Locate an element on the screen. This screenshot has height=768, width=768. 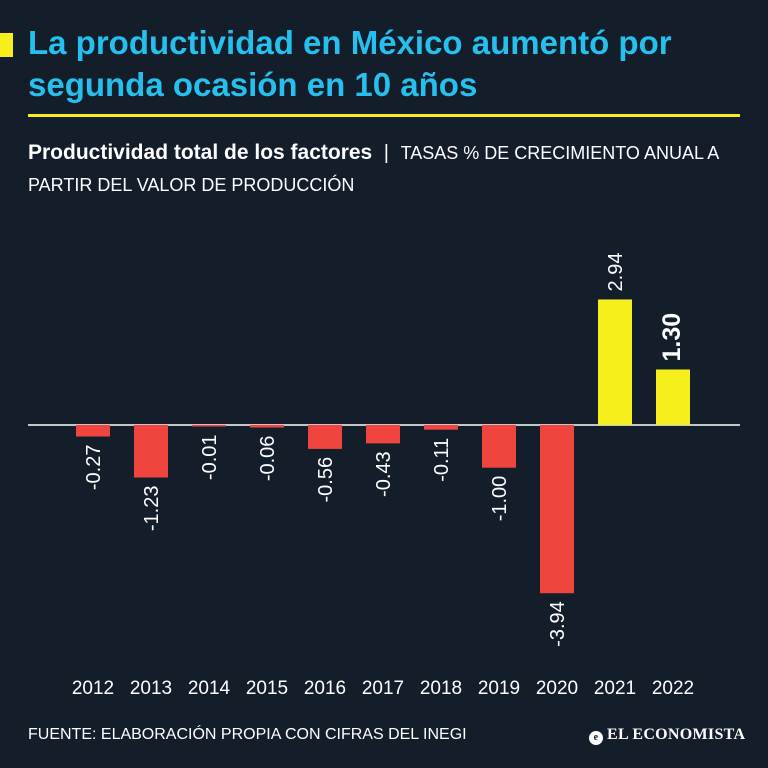
accent-square is located at coordinates (6, 45).